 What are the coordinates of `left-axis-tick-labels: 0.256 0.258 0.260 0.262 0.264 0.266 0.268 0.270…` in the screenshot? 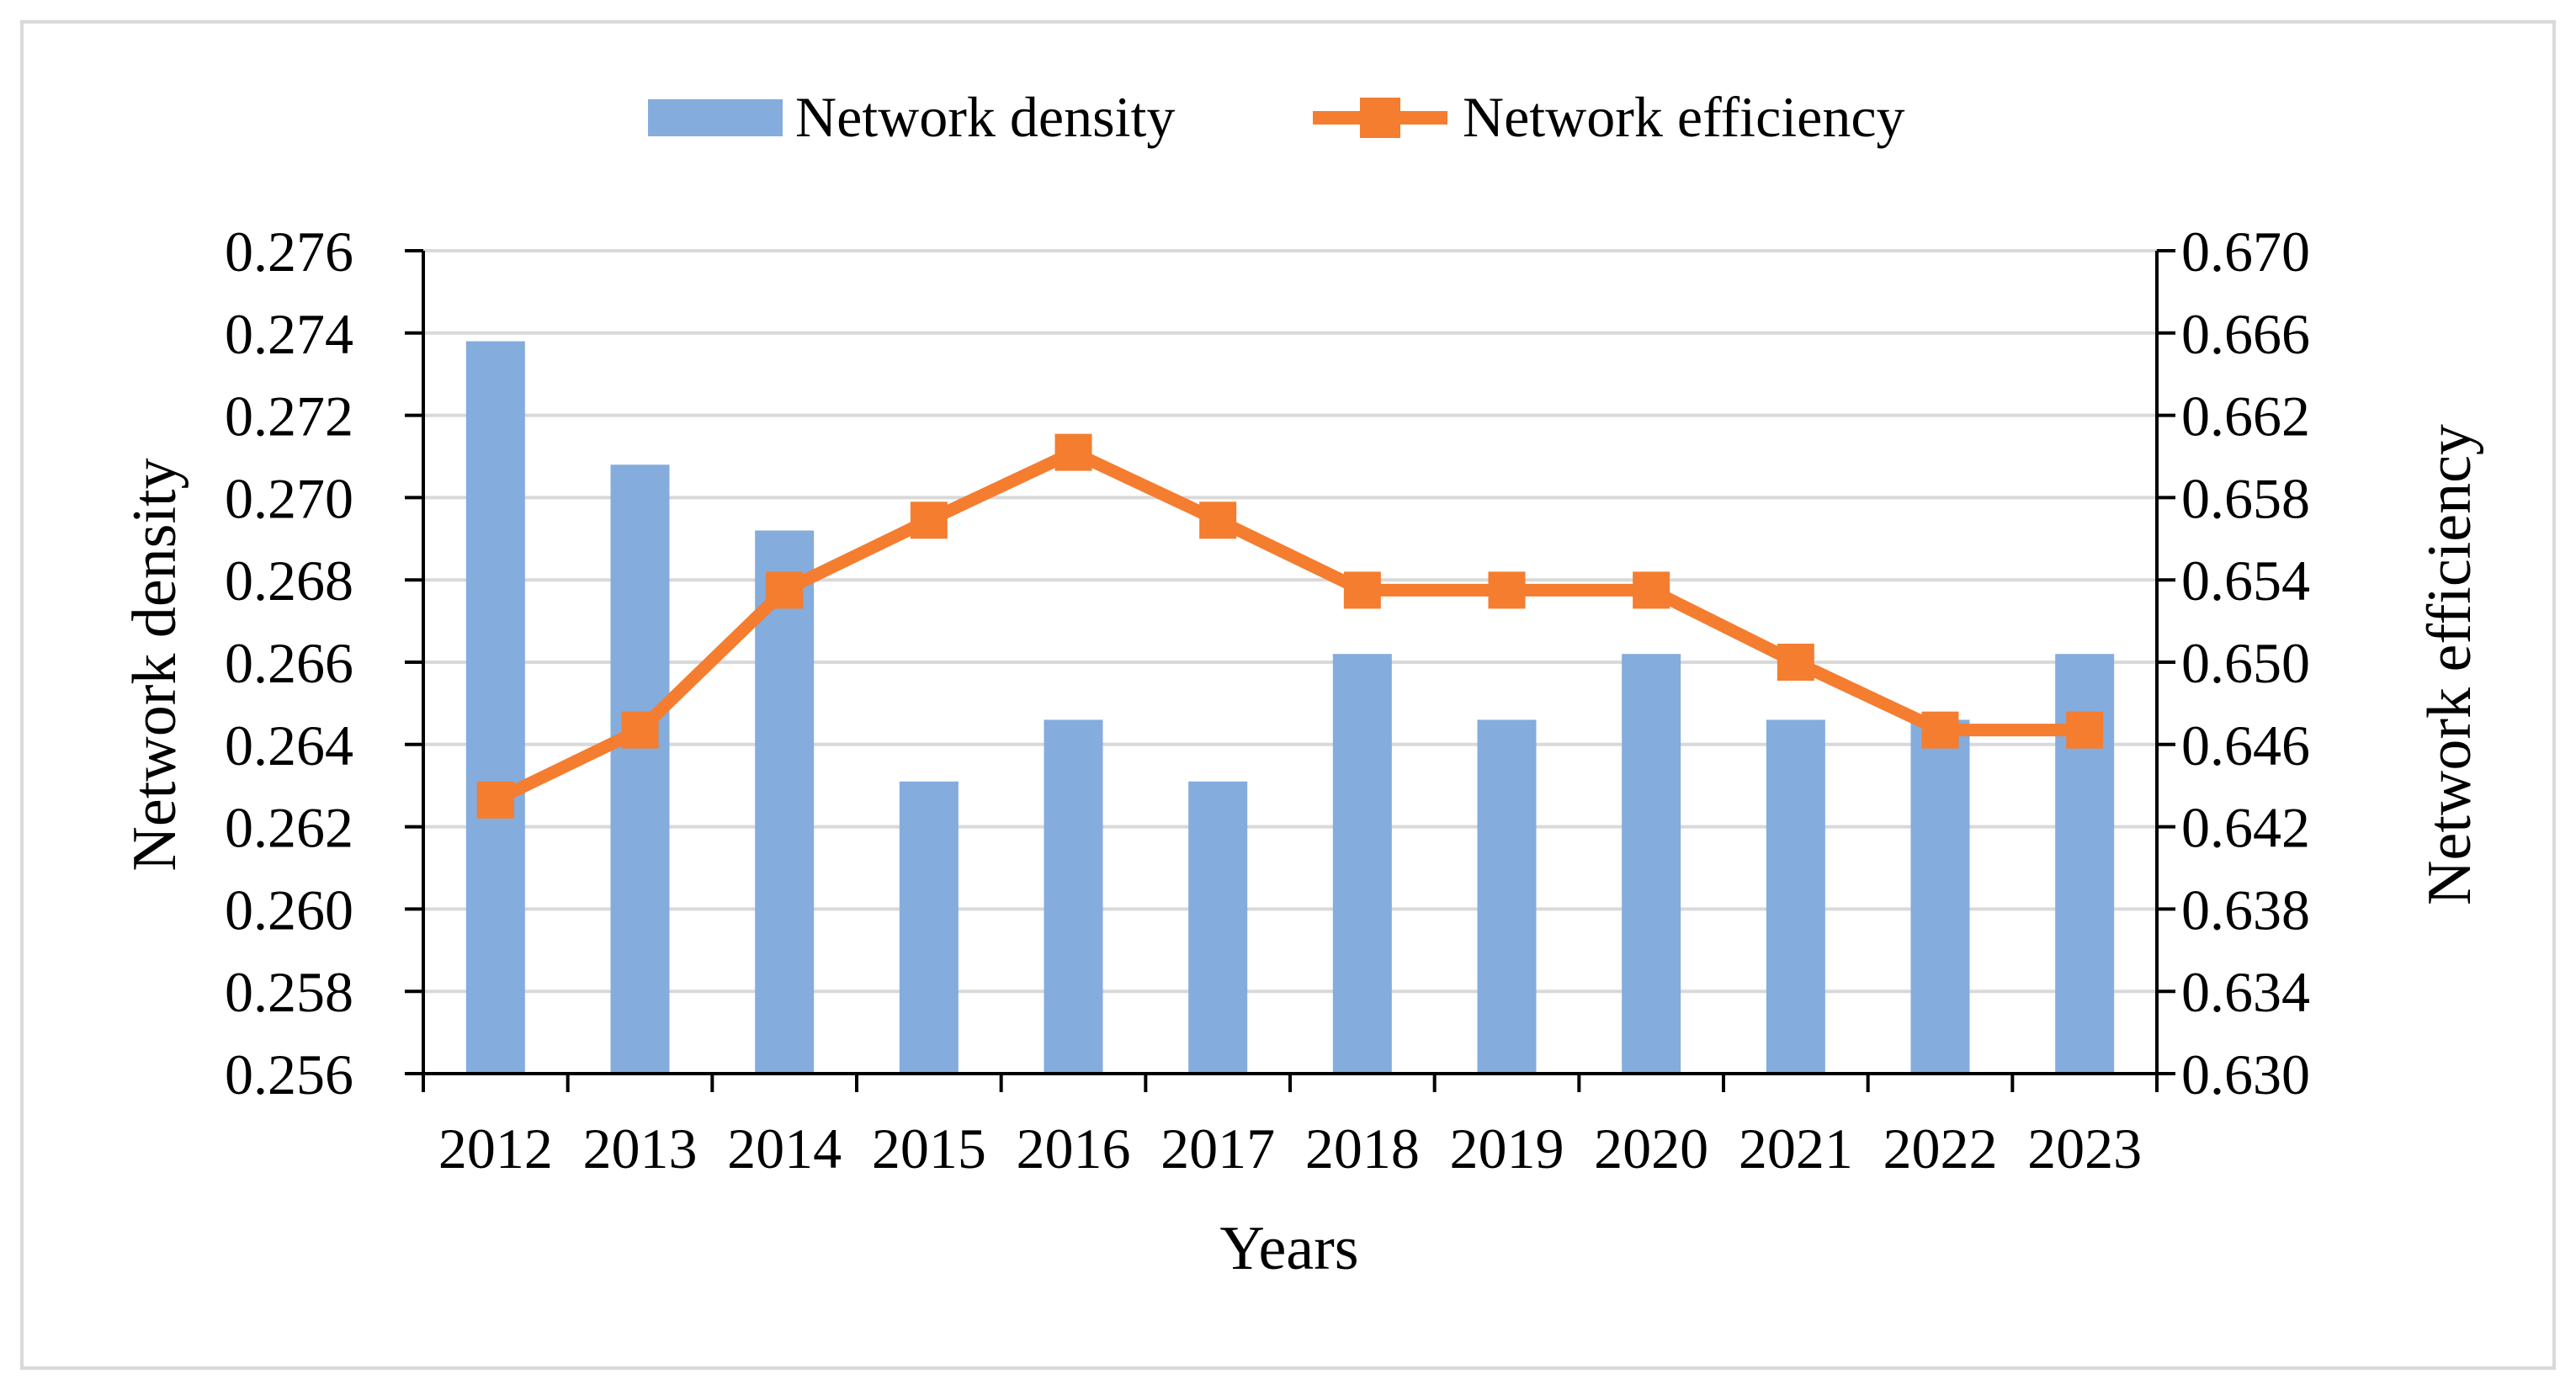 It's located at (289, 663).